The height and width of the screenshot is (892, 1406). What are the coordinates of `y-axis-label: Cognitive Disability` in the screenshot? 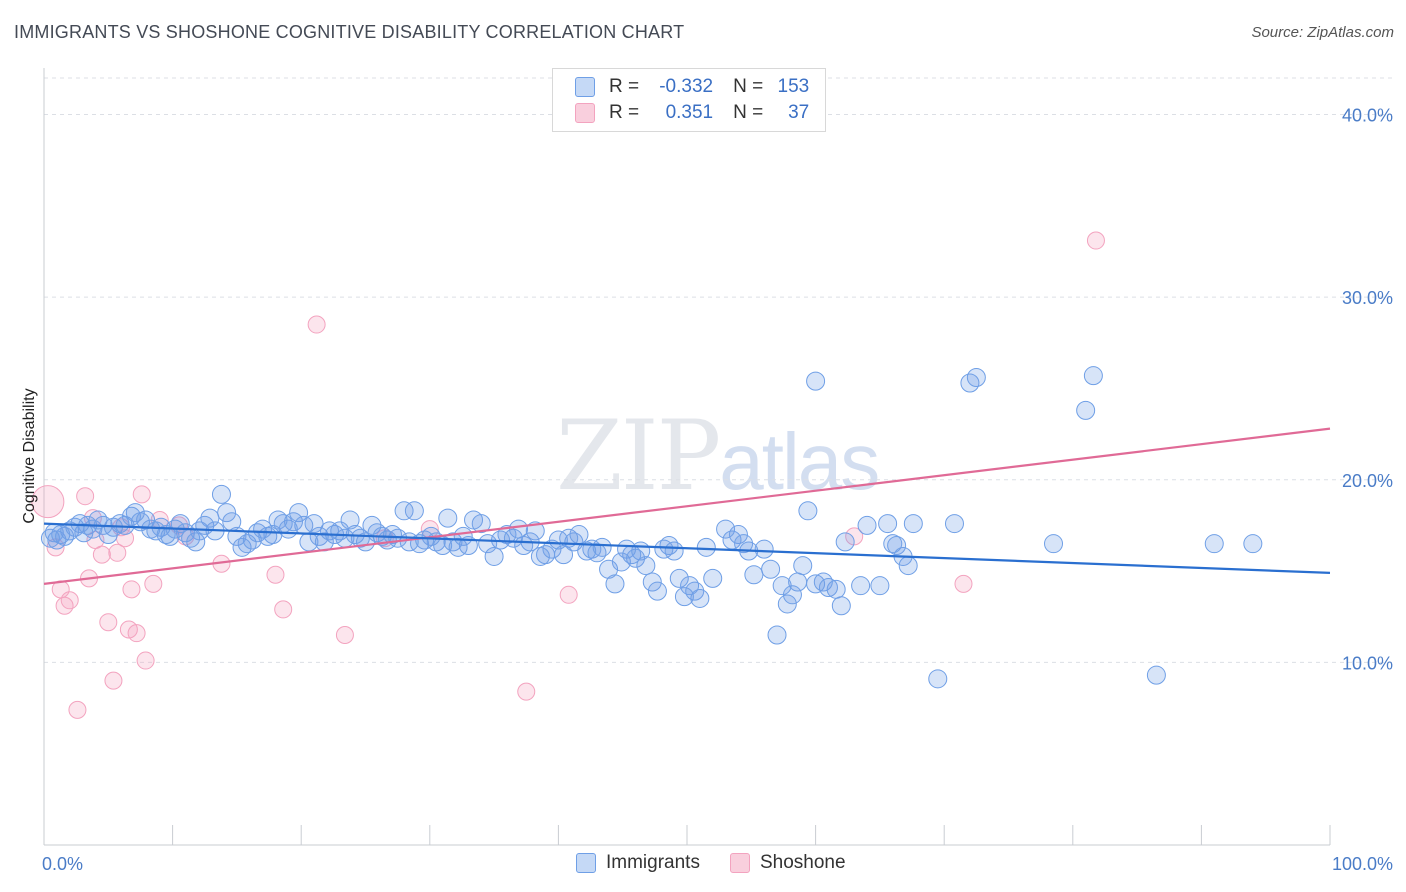 It's located at (29, 455).